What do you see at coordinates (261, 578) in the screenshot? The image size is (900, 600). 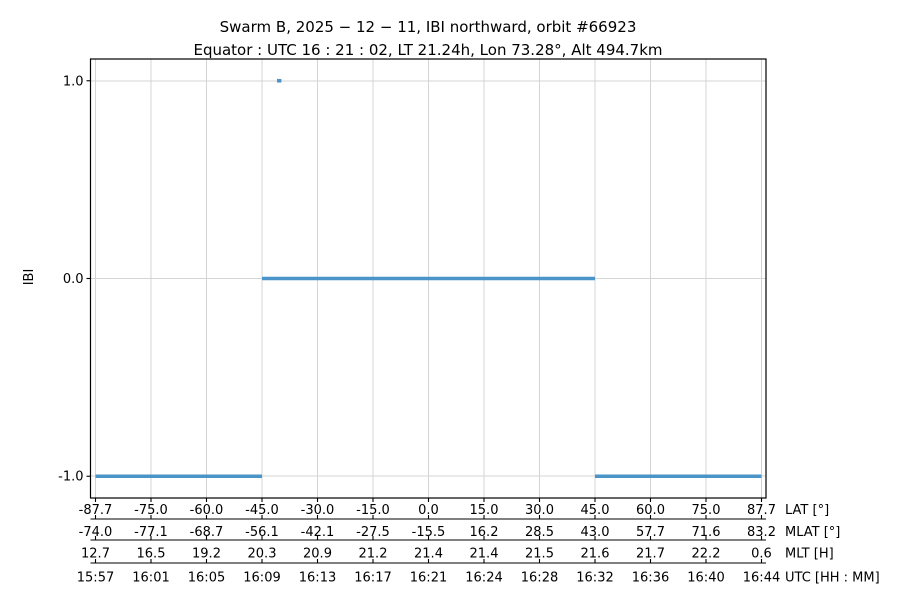 I see `x-tick-label: 16:09` at bounding box center [261, 578].